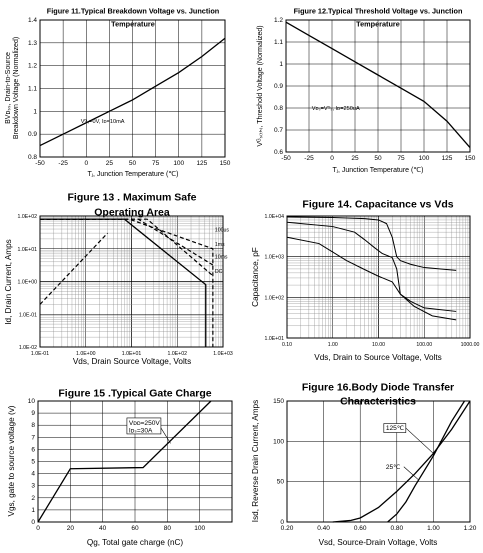 The width and height of the screenshot is (483, 553). I want to click on sweep-label: 10ms, so click(221, 258).